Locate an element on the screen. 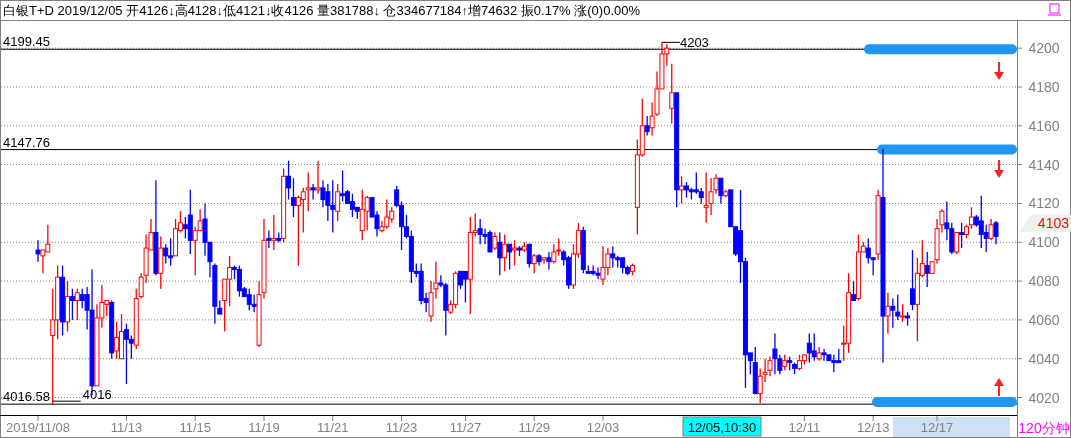  ref-line-label: 4147.76 is located at coordinates (26, 142).